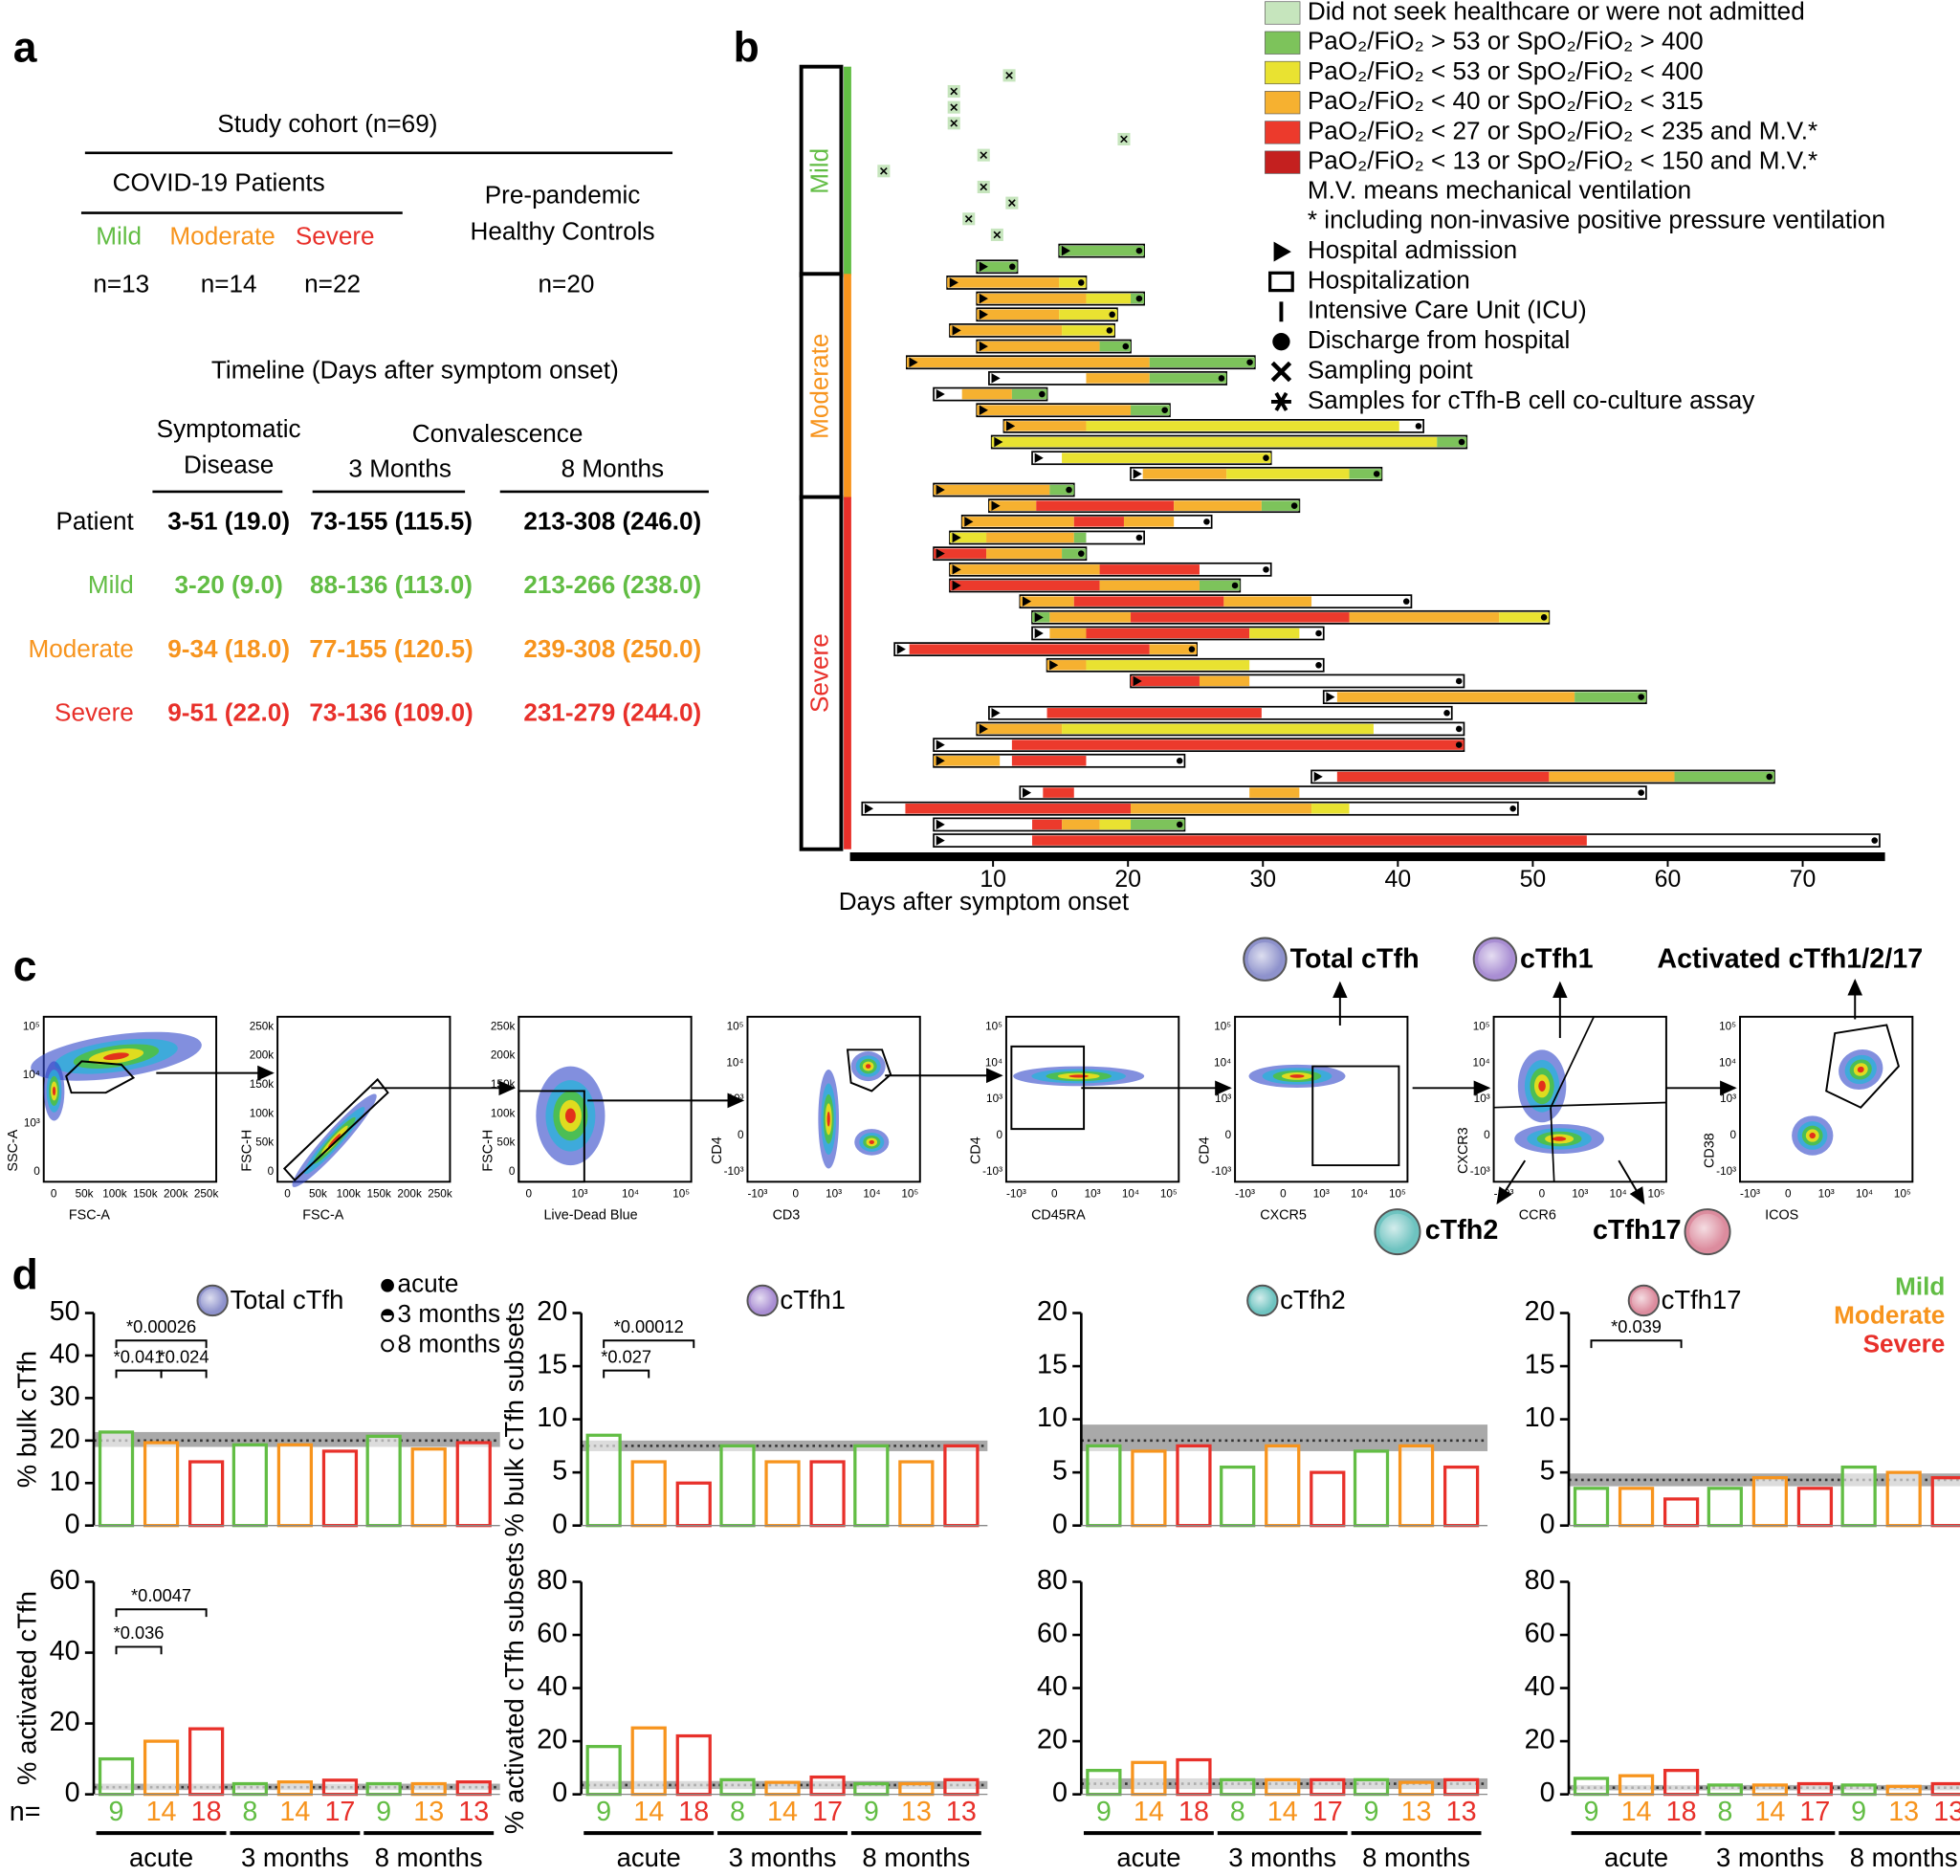 The width and height of the screenshot is (1960, 1876). What do you see at coordinates (1533, 880) in the screenshot?
I see `x-tick-label: 50` at bounding box center [1533, 880].